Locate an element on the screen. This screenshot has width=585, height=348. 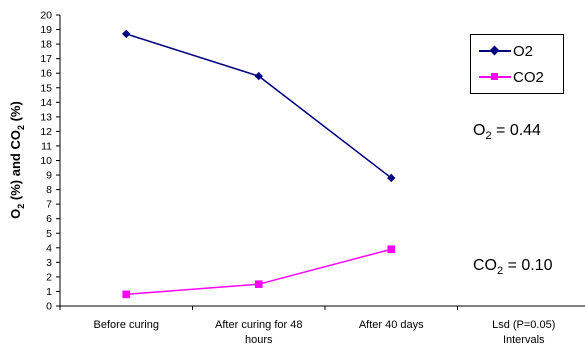
legend-swatch-o2 is located at coordinates (495, 51).